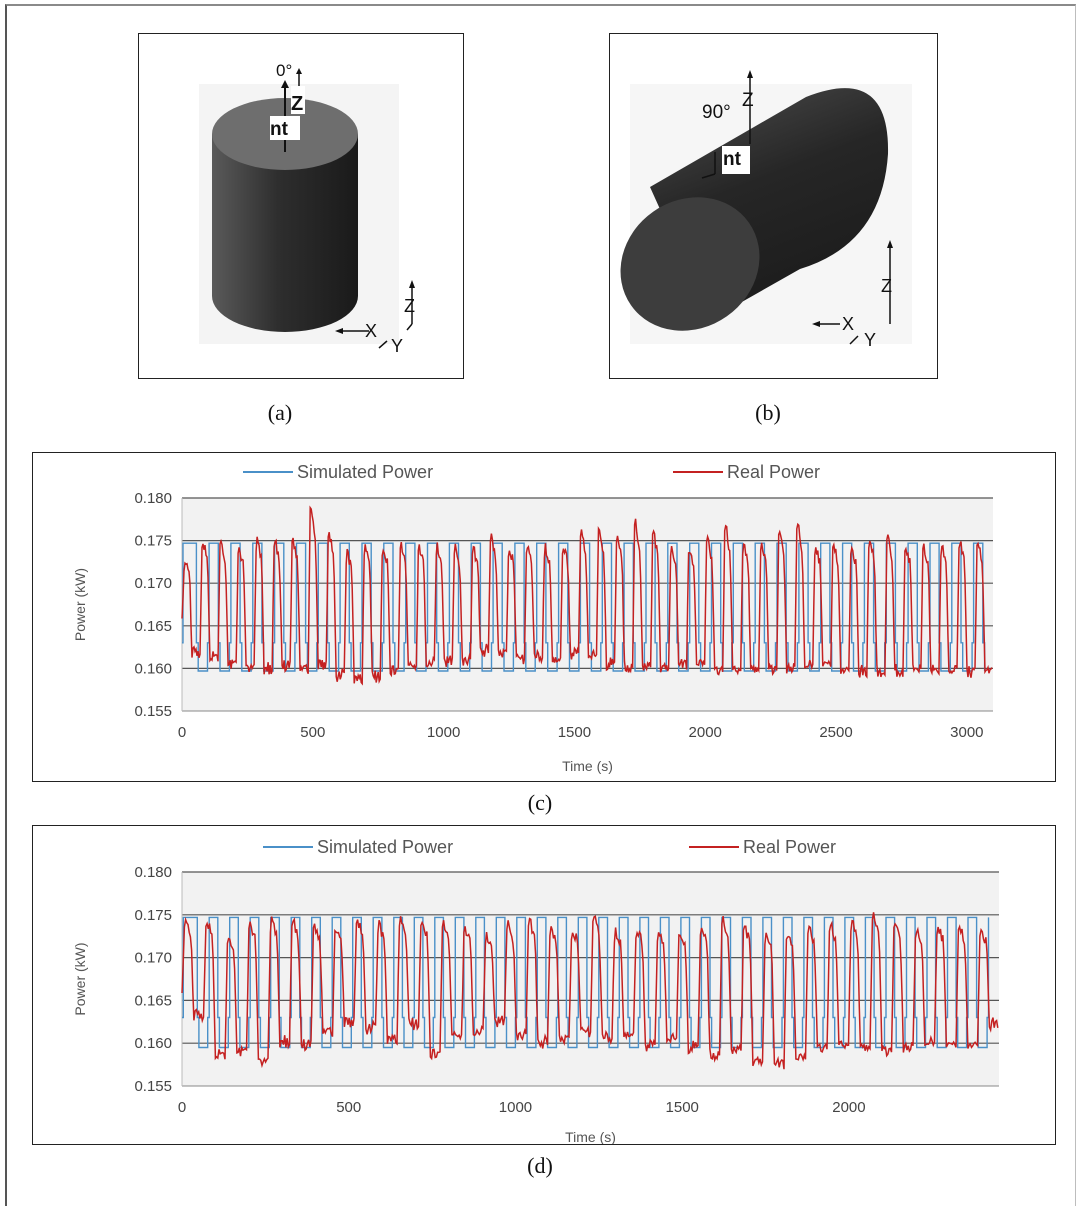  Describe the element at coordinates (690, 264) in the screenshot. I see `cylinder-end-face` at that location.